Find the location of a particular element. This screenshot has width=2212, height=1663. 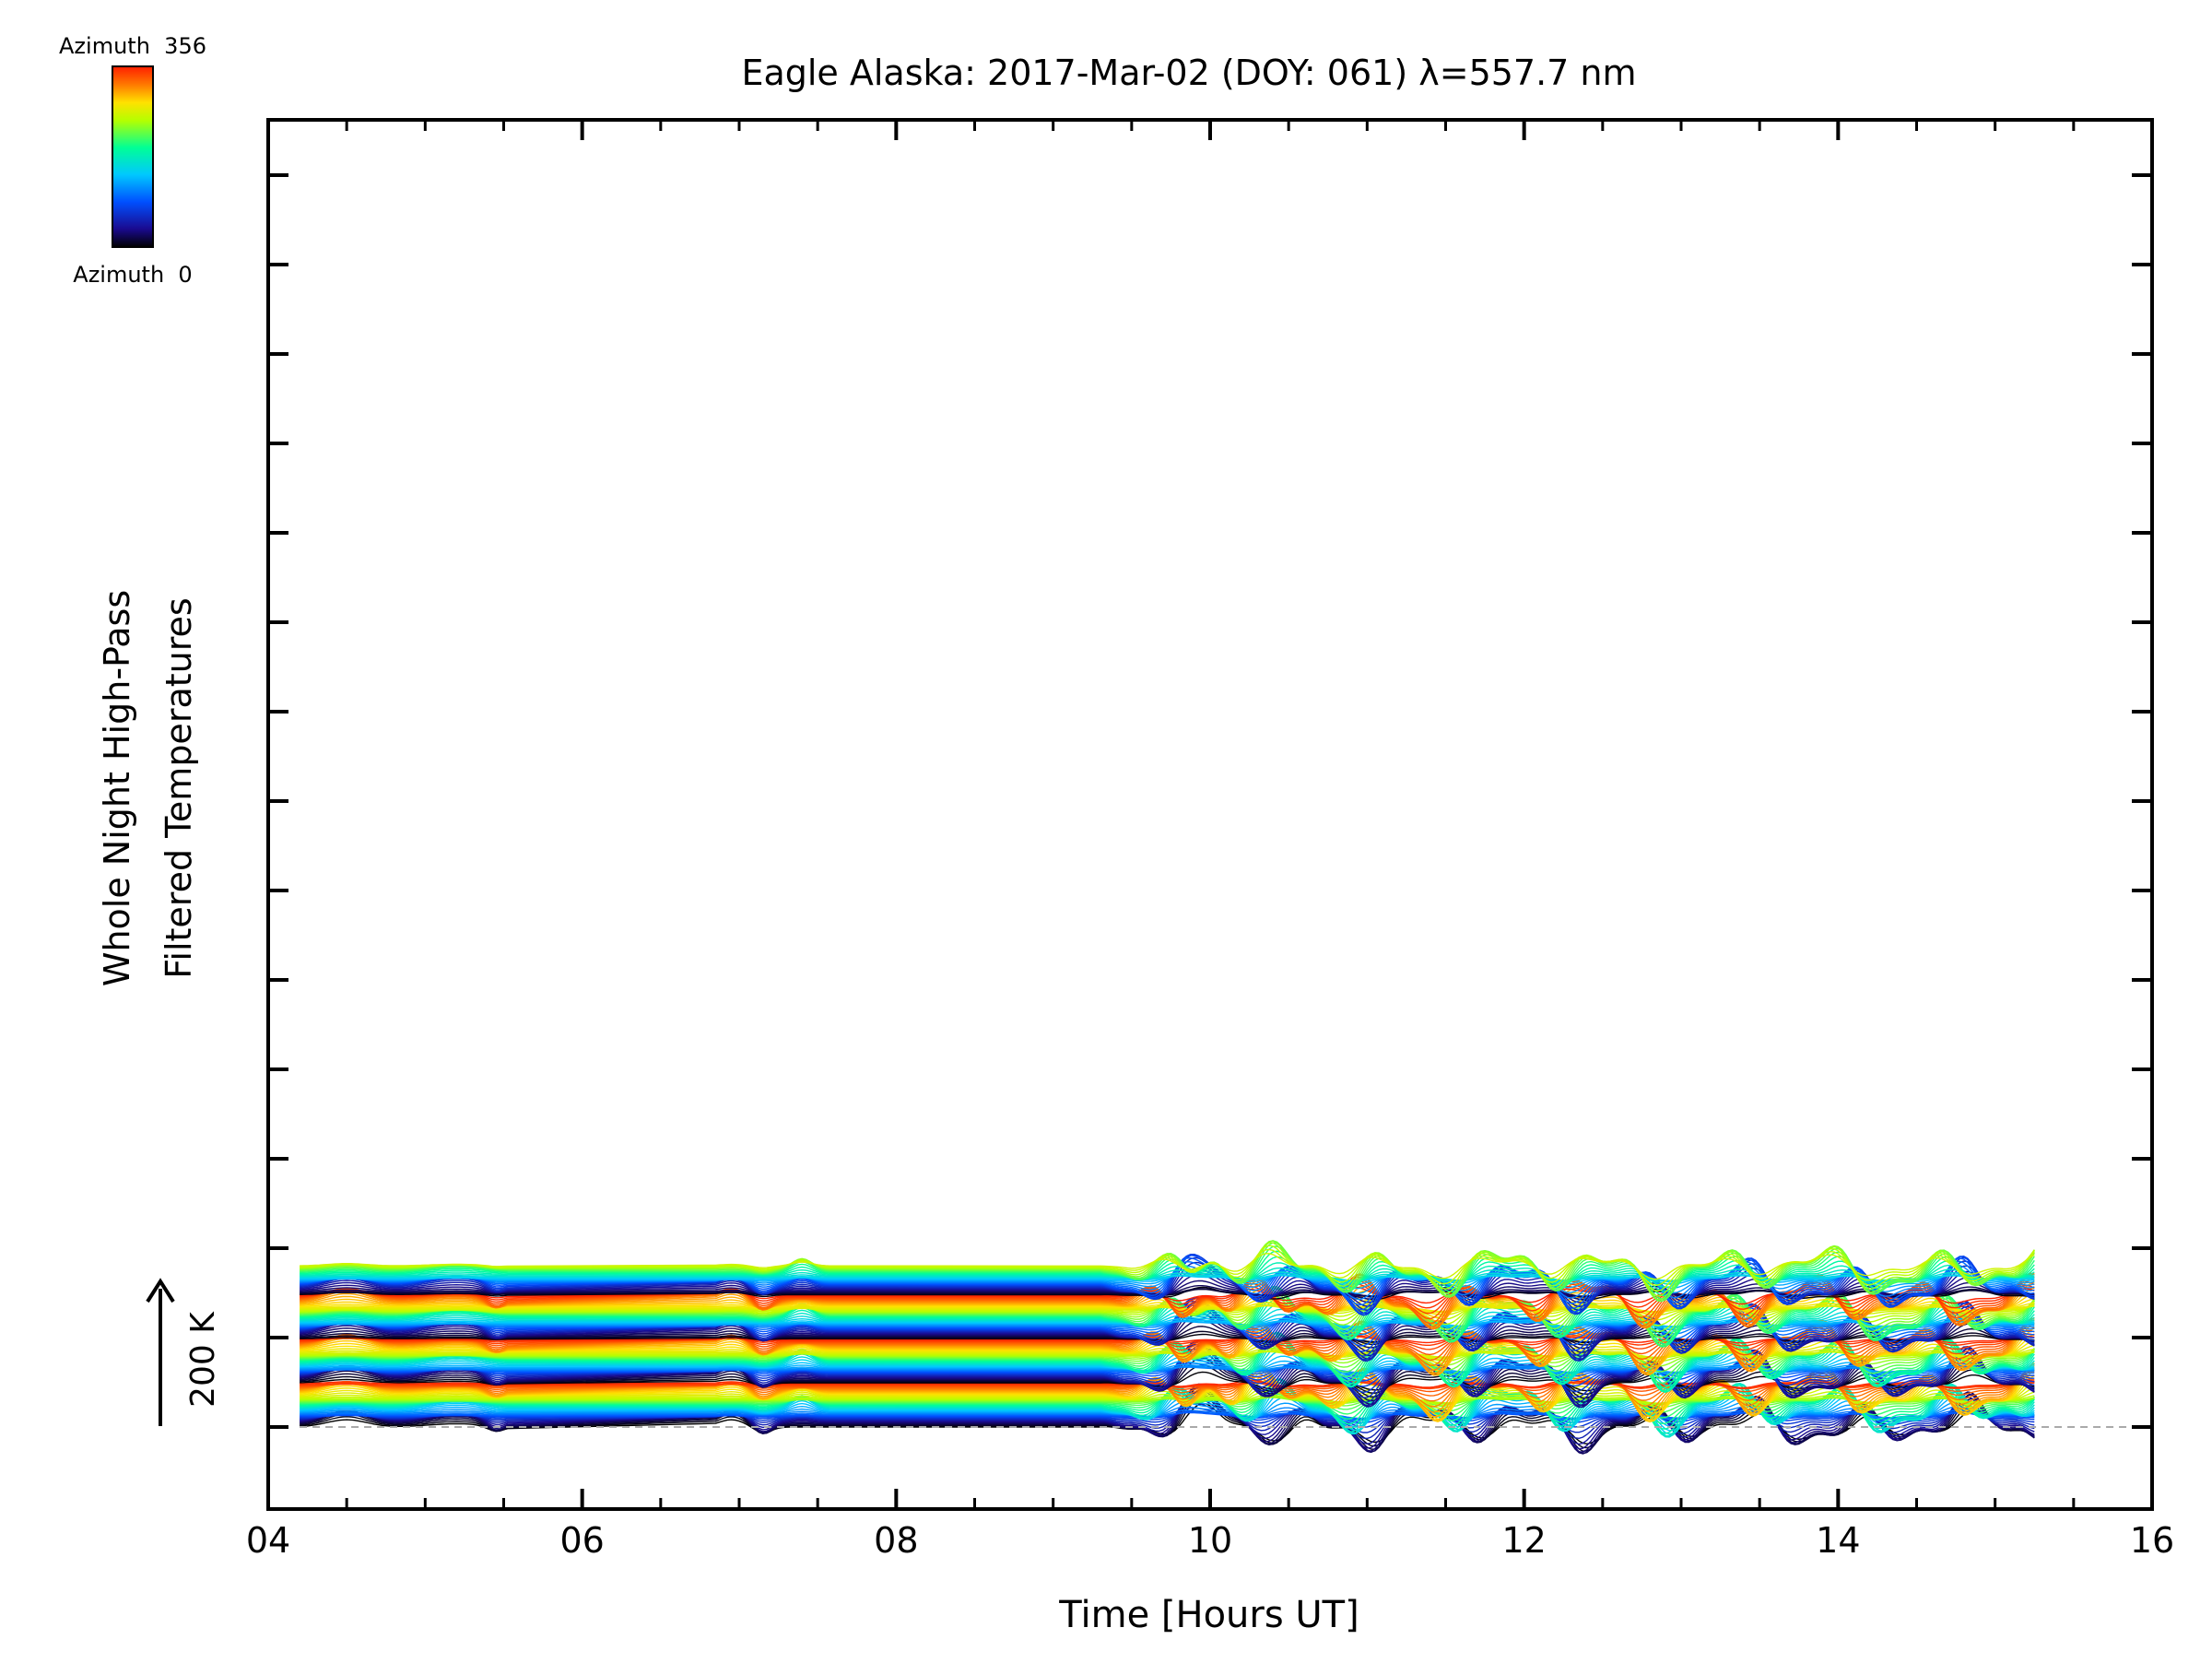

scale-bar-label: 200 K is located at coordinates (203, 1359).